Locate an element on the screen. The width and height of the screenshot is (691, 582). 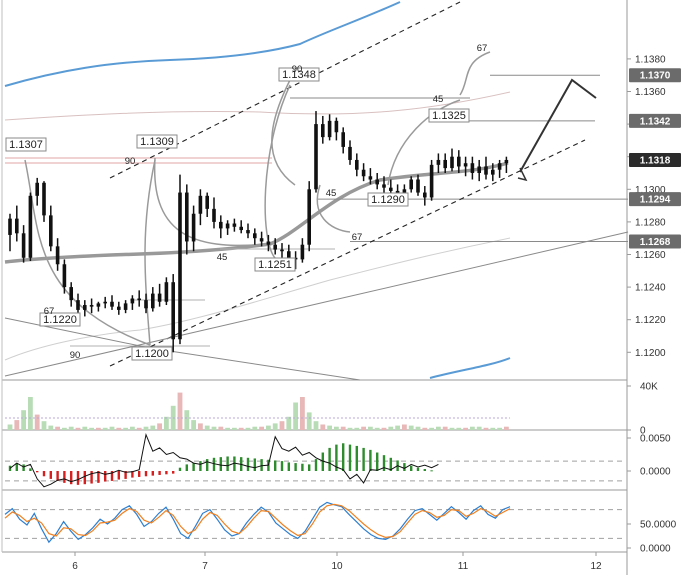
fib-level-label: 45 is located at coordinates (222, 257).